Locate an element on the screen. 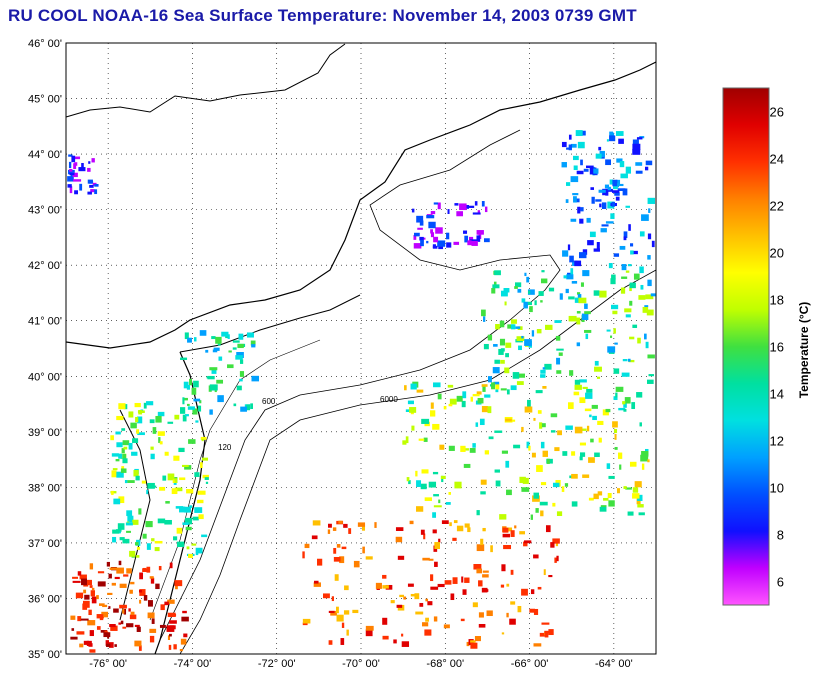 The height and width of the screenshot is (673, 817). lon-tick-label: -64° 00' is located at coordinates (614, 664).